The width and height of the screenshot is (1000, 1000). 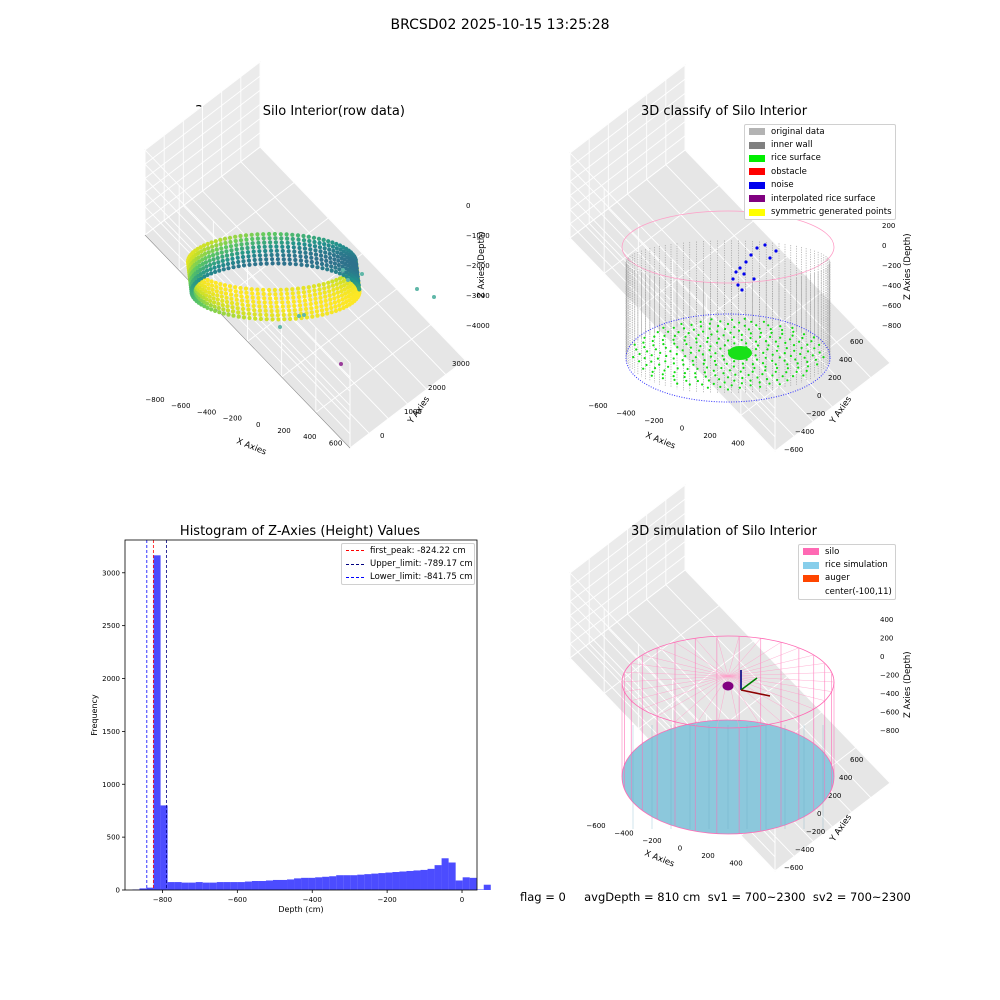 What do you see at coordinates (280, 327) in the screenshot?
I see `p1-outlier-point` at bounding box center [280, 327].